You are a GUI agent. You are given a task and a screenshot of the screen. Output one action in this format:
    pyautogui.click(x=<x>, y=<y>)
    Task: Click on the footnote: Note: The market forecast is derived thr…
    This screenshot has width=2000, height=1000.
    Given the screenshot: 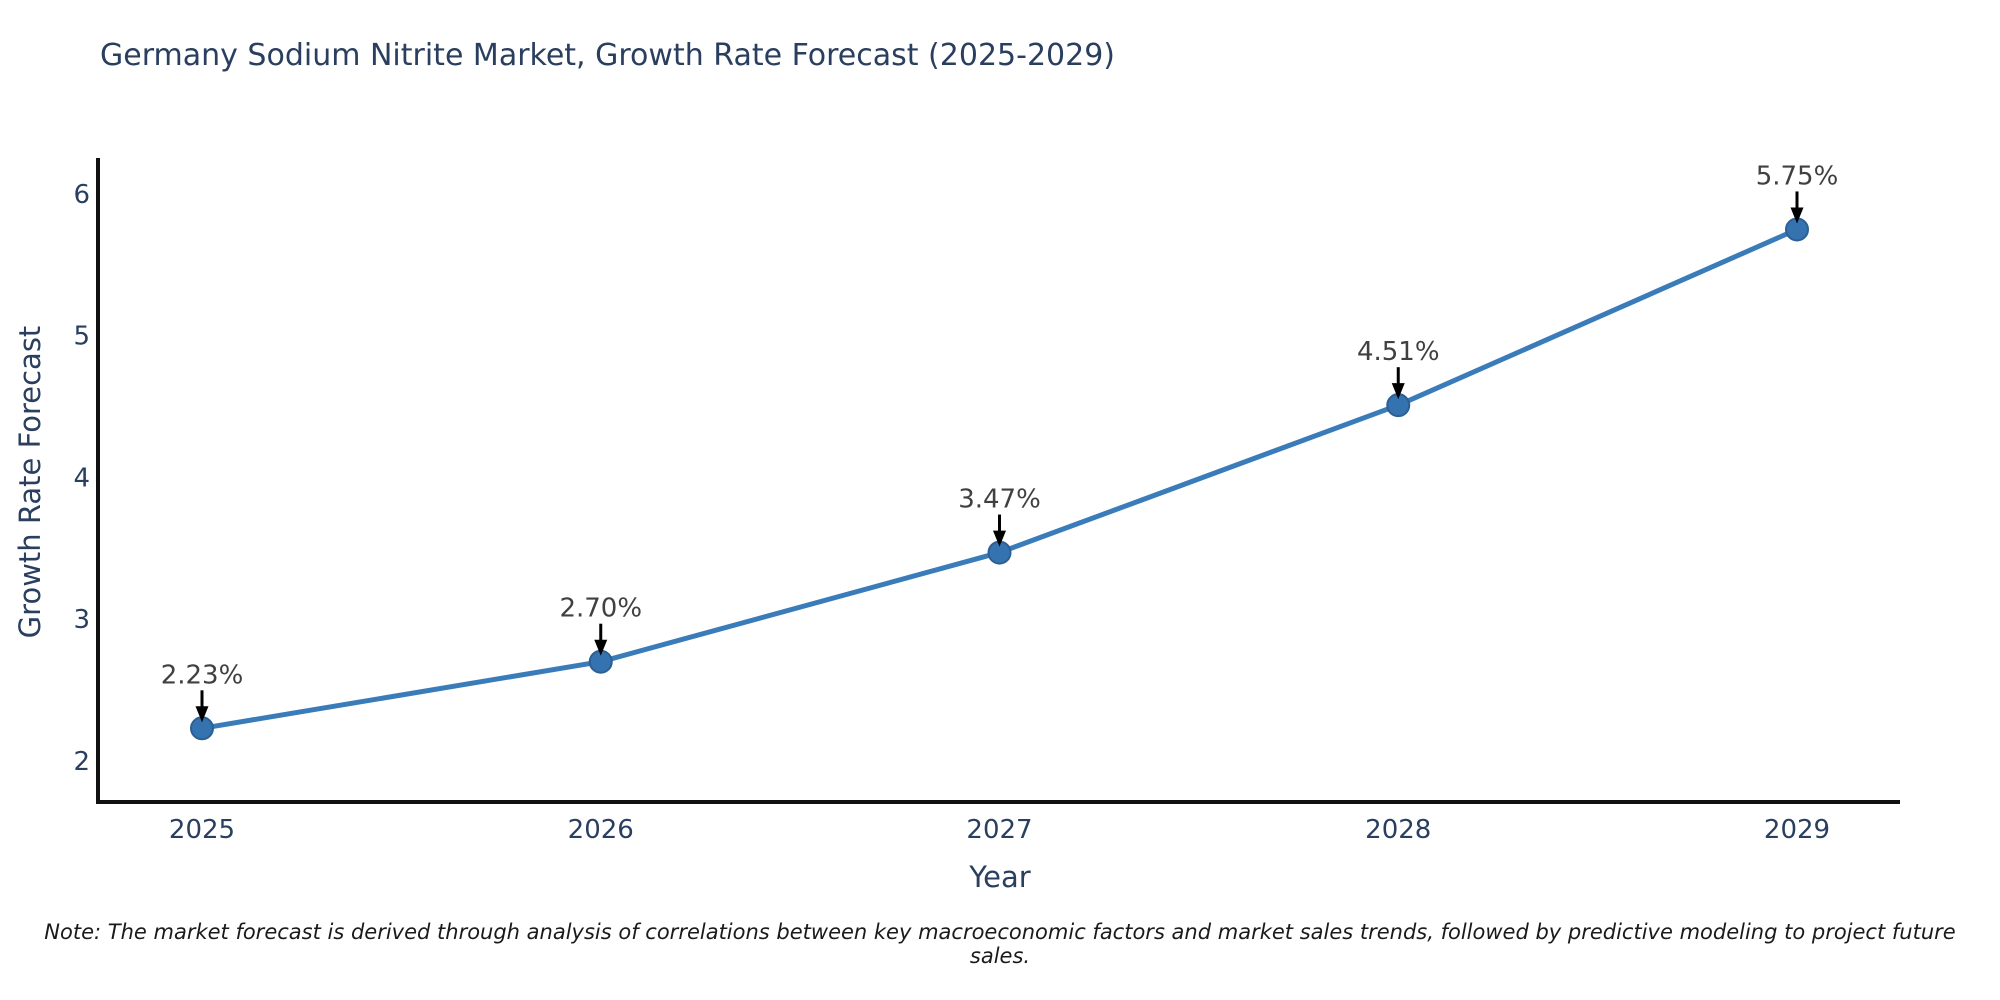 What is the action you would take?
    pyautogui.click(x=1000, y=944)
    